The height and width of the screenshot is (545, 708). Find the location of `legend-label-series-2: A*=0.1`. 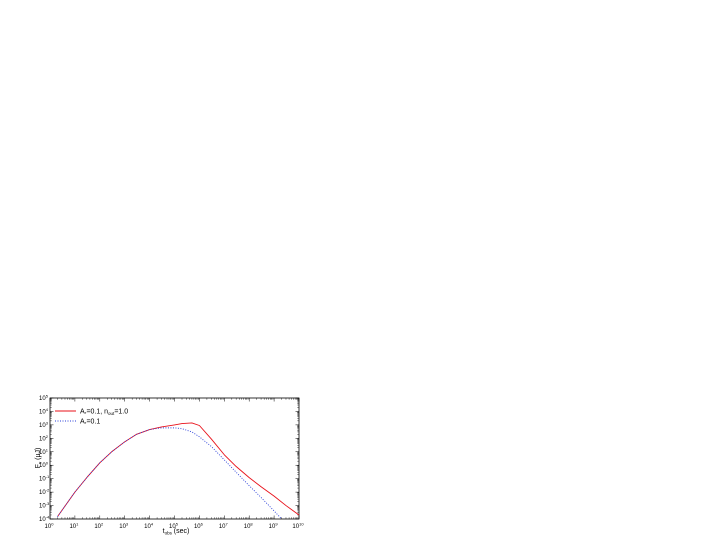

legend-label-series-2: A*=0.1 is located at coordinates (90, 423).